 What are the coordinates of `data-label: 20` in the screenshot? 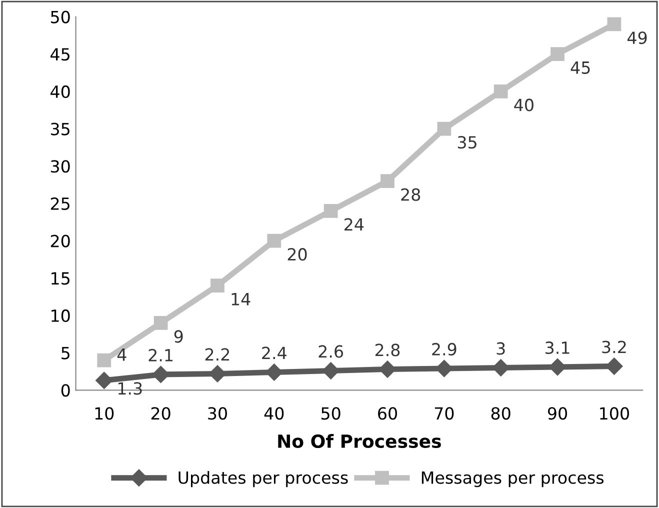 It's located at (297, 254).